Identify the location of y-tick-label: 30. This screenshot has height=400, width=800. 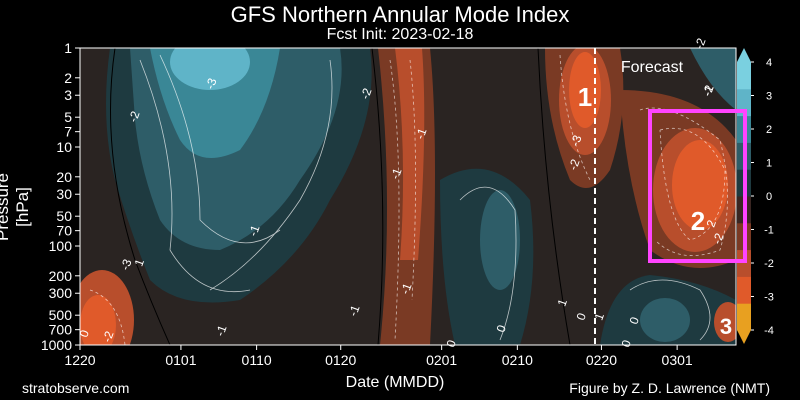
(64, 194).